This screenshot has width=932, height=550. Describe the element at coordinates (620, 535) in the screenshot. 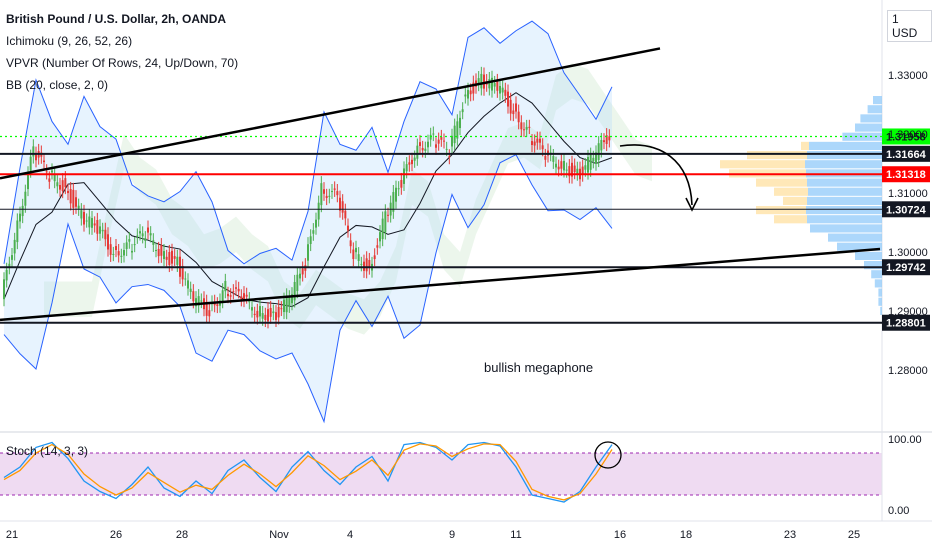

I see `time-tick: 16` at that location.